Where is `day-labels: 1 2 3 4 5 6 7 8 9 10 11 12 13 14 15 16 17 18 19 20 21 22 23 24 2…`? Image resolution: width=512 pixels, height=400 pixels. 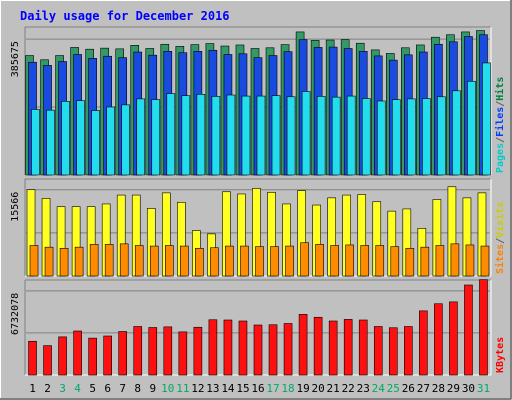
day-labels: 1 2 3 4 5 6 7 8 9 10 11 12 13 14 15 16 17 18 19 20 21 22 23 24 2… is located at coordinates (259, 388).